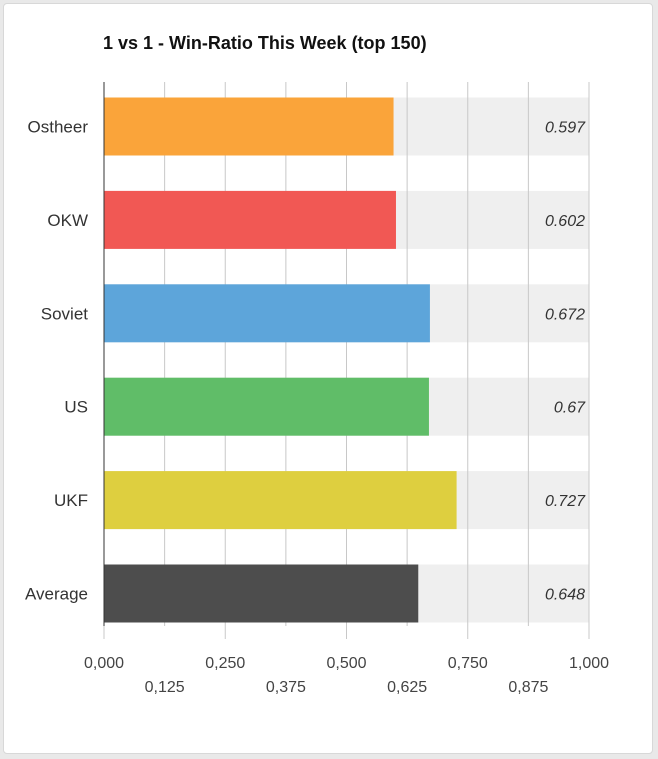 The width and height of the screenshot is (658, 759). I want to click on chart-title: 1 vs 1 - Win-Ratio This Week (top 150), so click(265, 43).